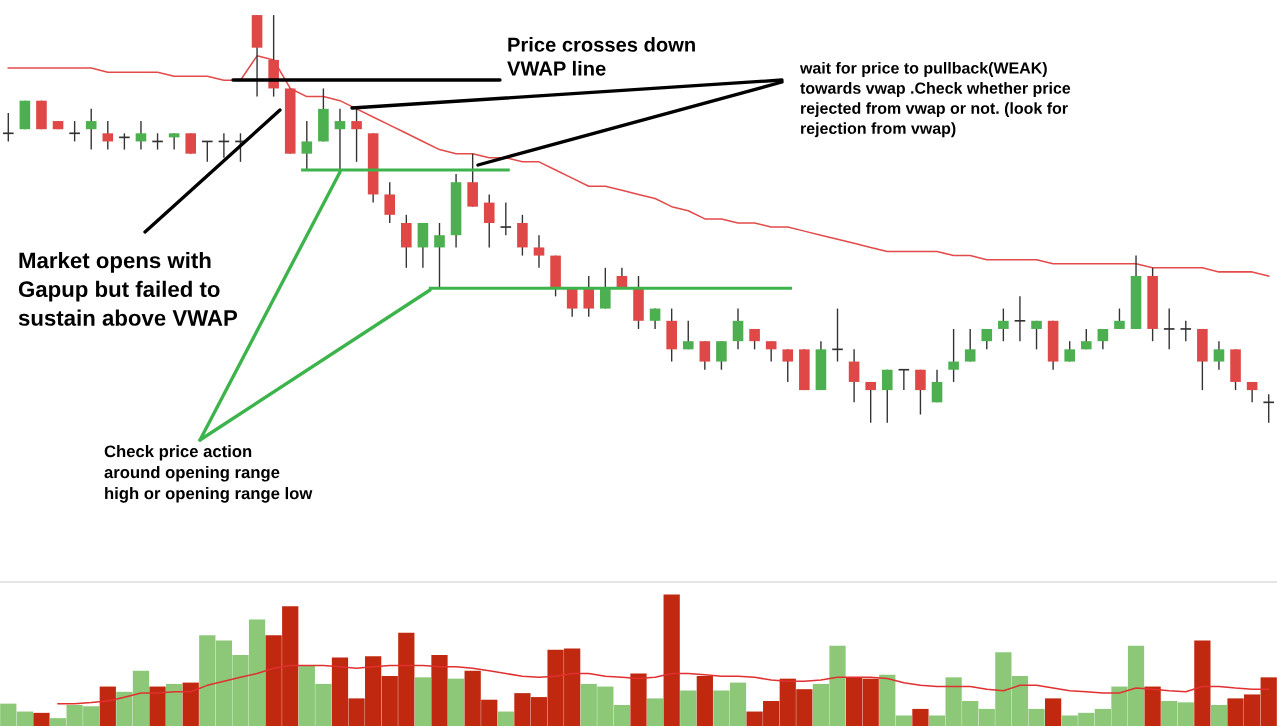 Image resolution: width=1277 pixels, height=726 pixels. I want to click on annotation: Market opens with Gapup but failed to sustain above VWAP, so click(128, 289).